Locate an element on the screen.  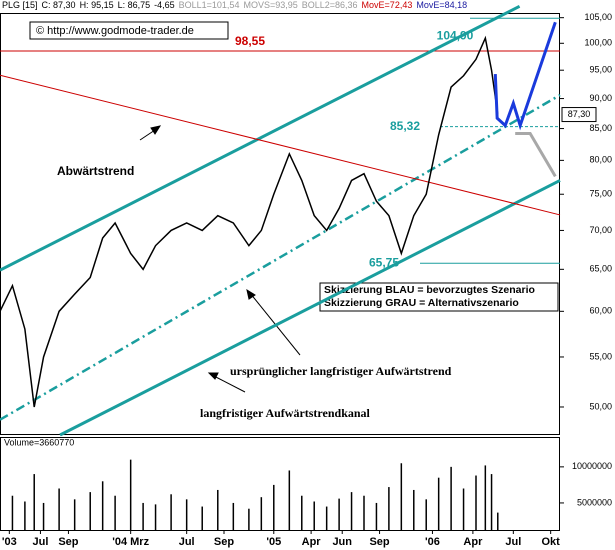
header-item: MovE=84,18 is located at coordinates (442, 5).